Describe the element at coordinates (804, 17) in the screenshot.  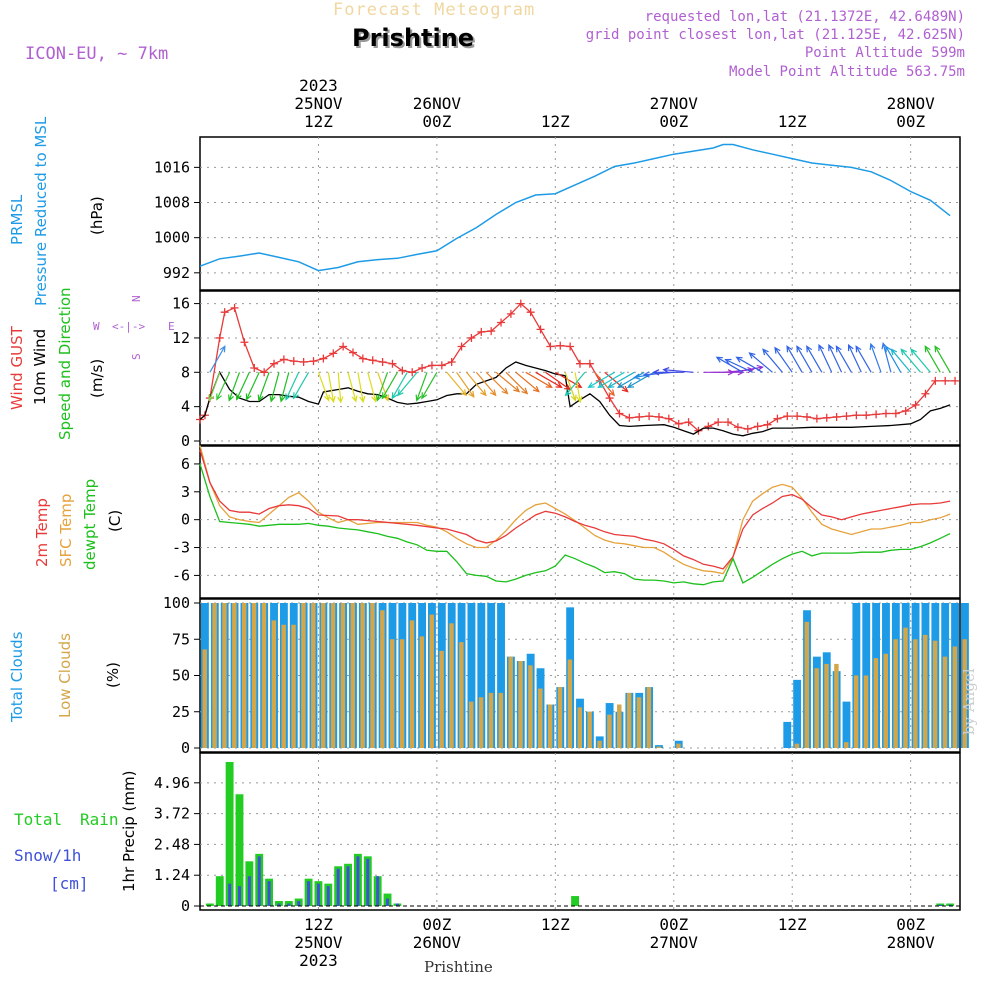
I see `requested-location: requested lon,lat (21.1372E, 42.6489N)` at that location.